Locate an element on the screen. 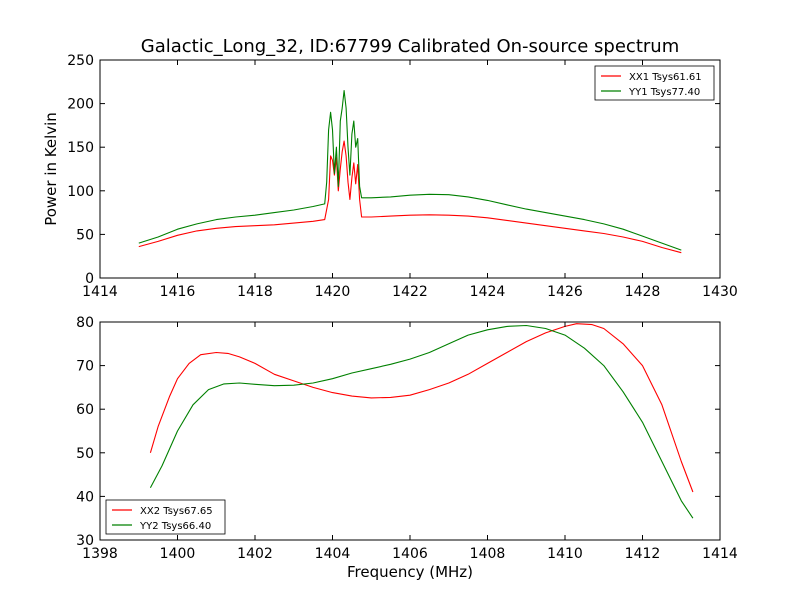 The image size is (800, 600). upper-y-tick-label: 200 is located at coordinates (80, 105).